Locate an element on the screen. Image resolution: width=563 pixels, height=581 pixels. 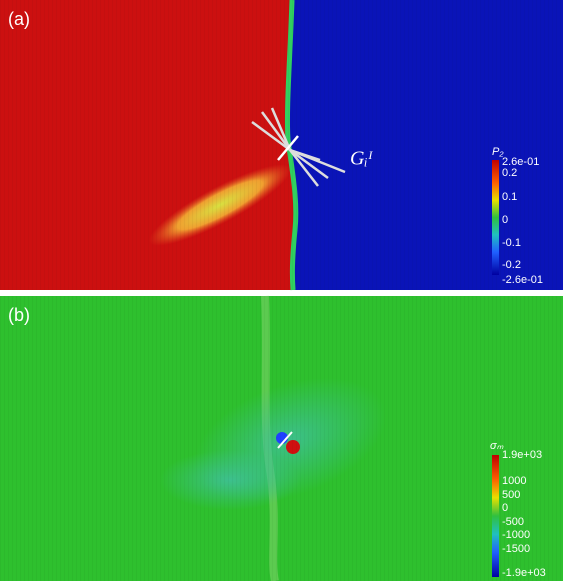
arrows is located at coordinates (298, 147).